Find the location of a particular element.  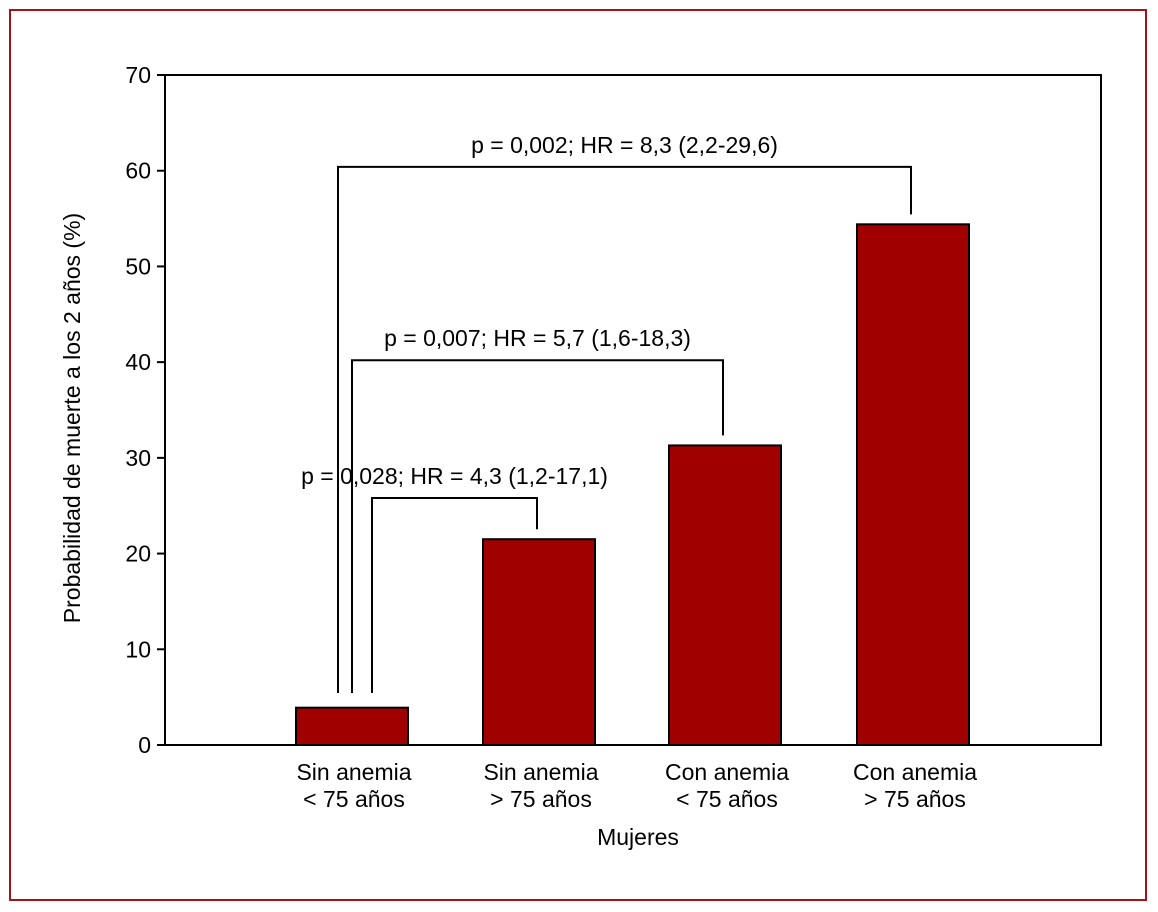

y-tick-label: 50 is located at coordinates (138, 266).